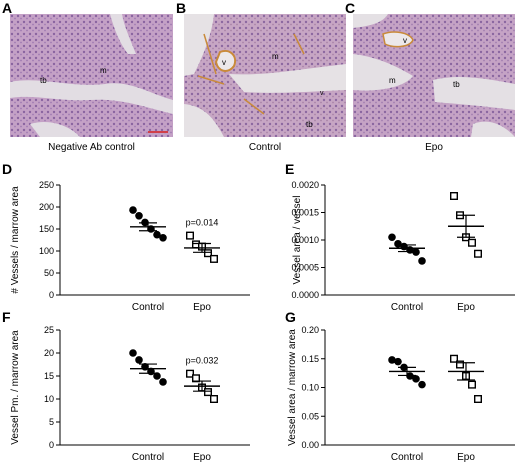 The image size is (520, 466). Describe the element at coordinates (224, 62) in the screenshot. I see `label-v-1: v` at that location.